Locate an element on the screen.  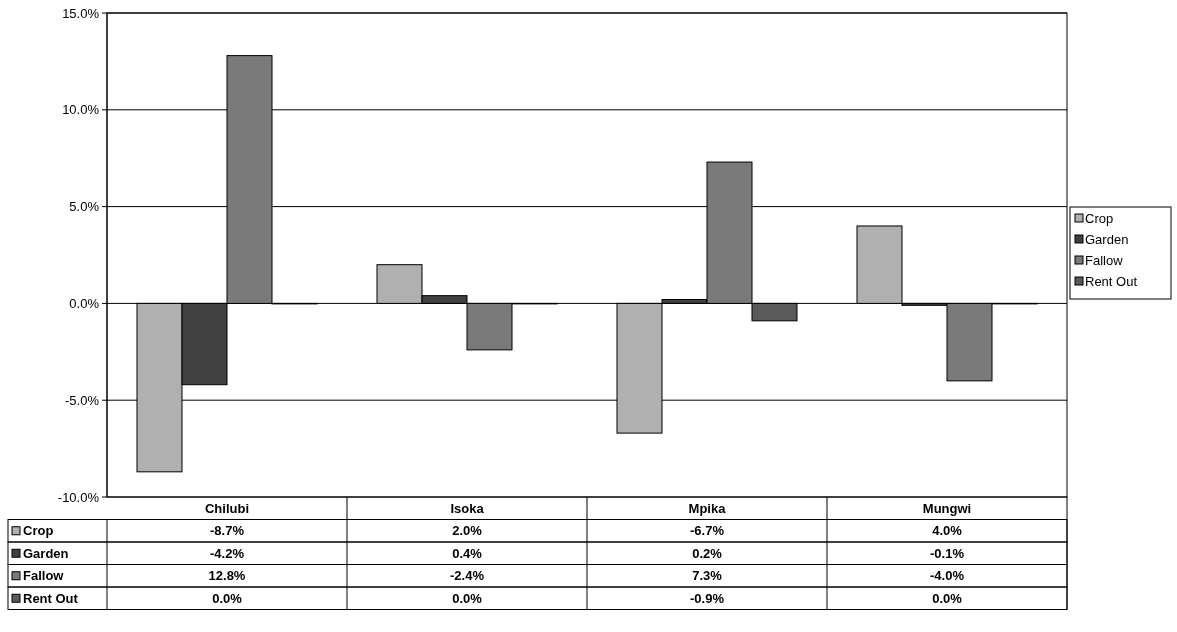
data-label: -4.0% is located at coordinates (947, 576).